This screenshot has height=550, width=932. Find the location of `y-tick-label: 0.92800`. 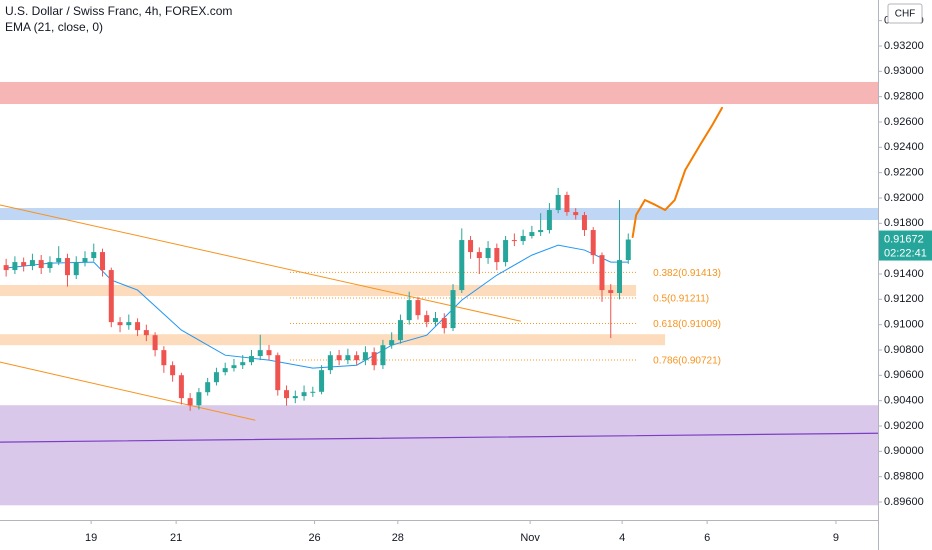

y-tick-label: 0.92800 is located at coordinates (904, 97).